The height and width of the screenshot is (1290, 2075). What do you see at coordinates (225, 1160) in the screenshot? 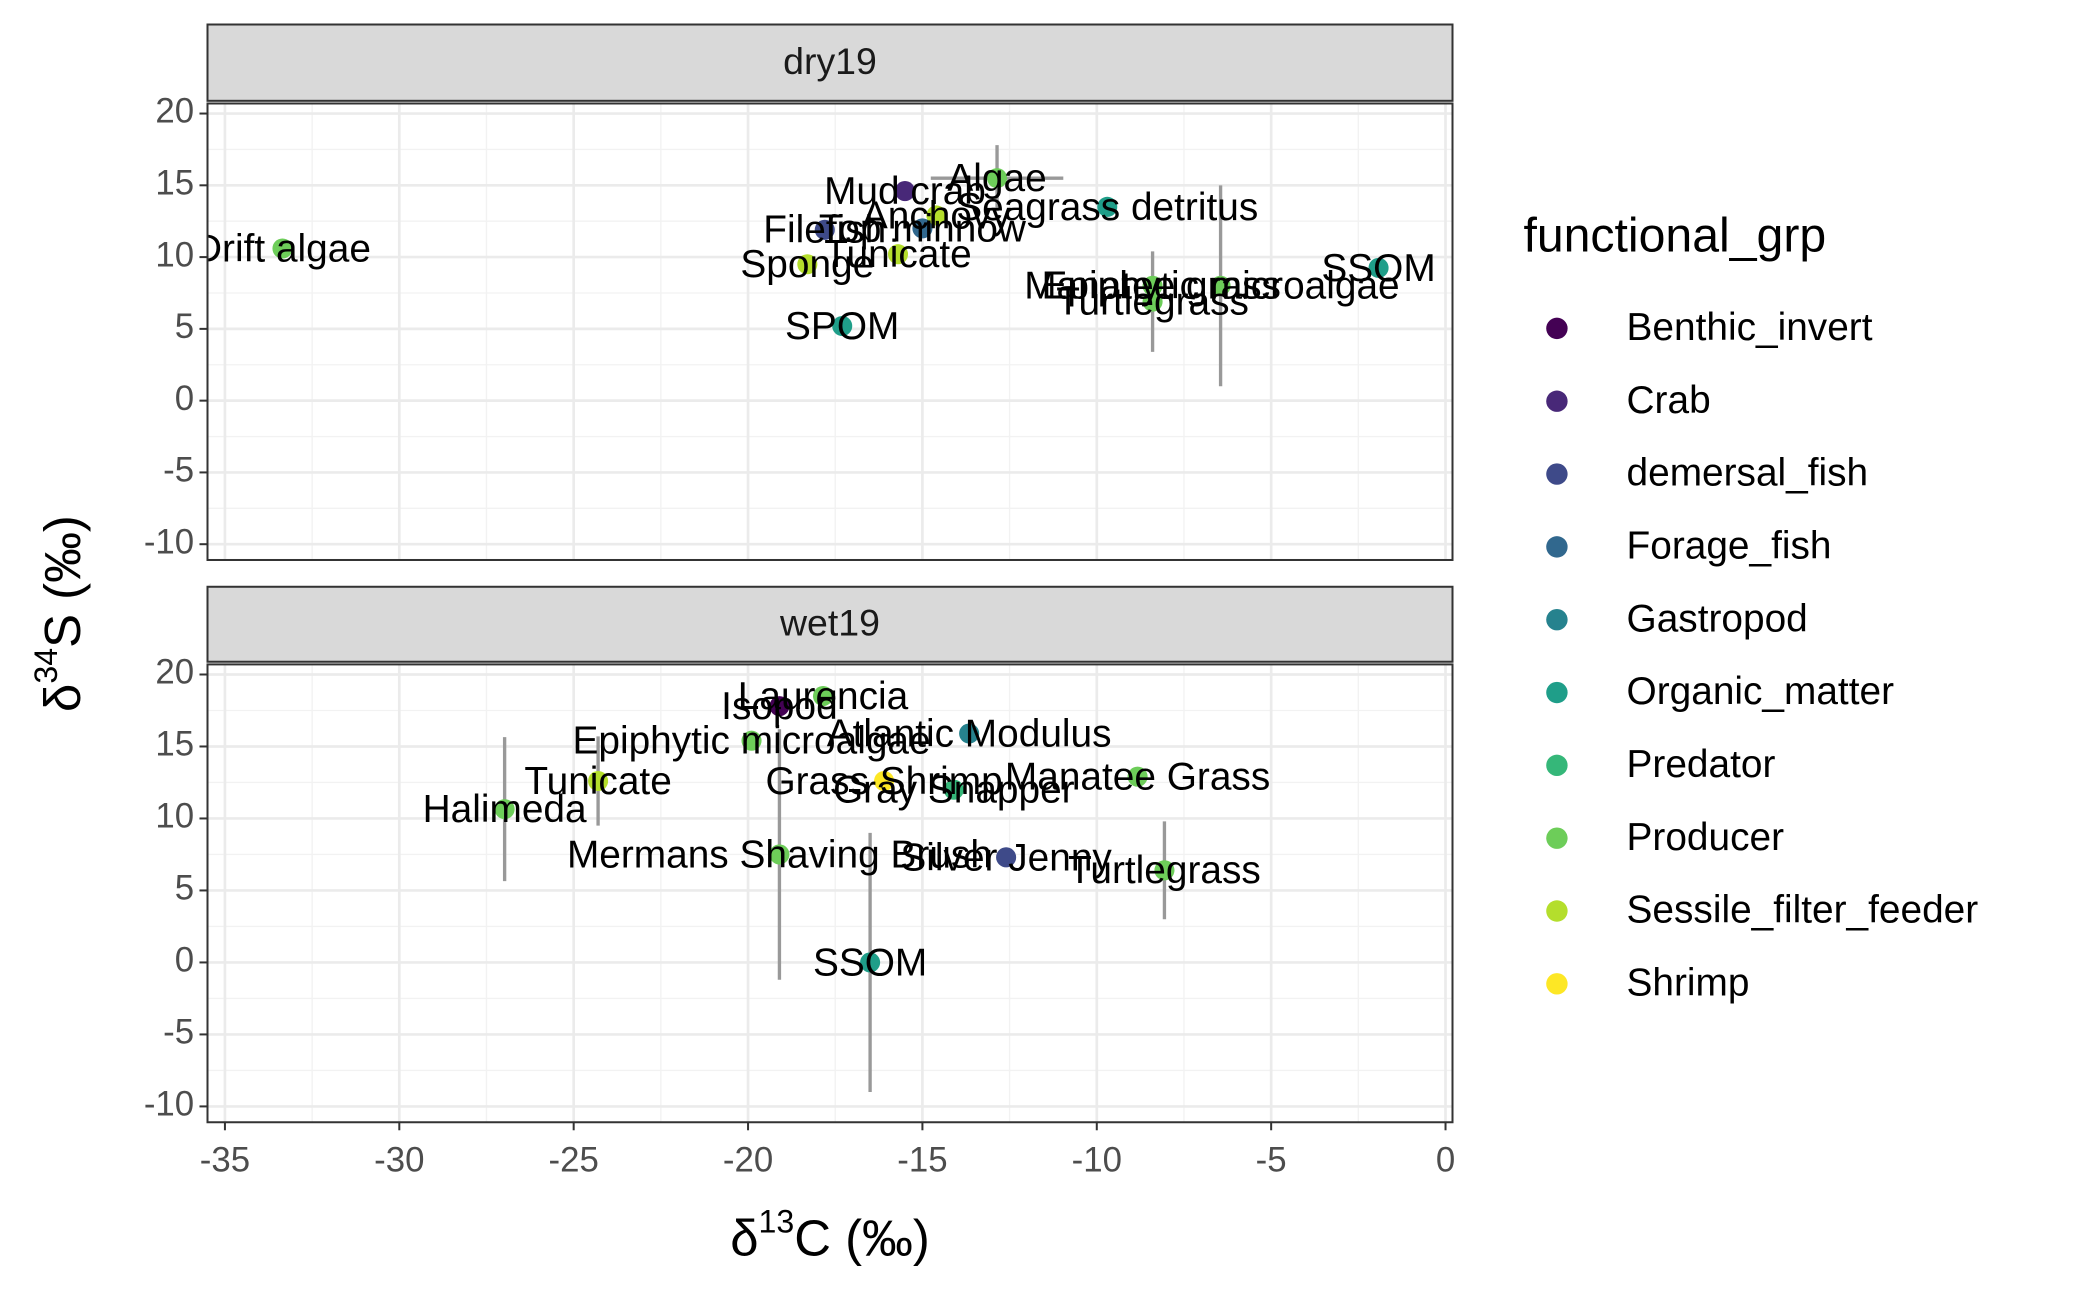
I see `x-tick-label: -35` at bounding box center [225, 1160].